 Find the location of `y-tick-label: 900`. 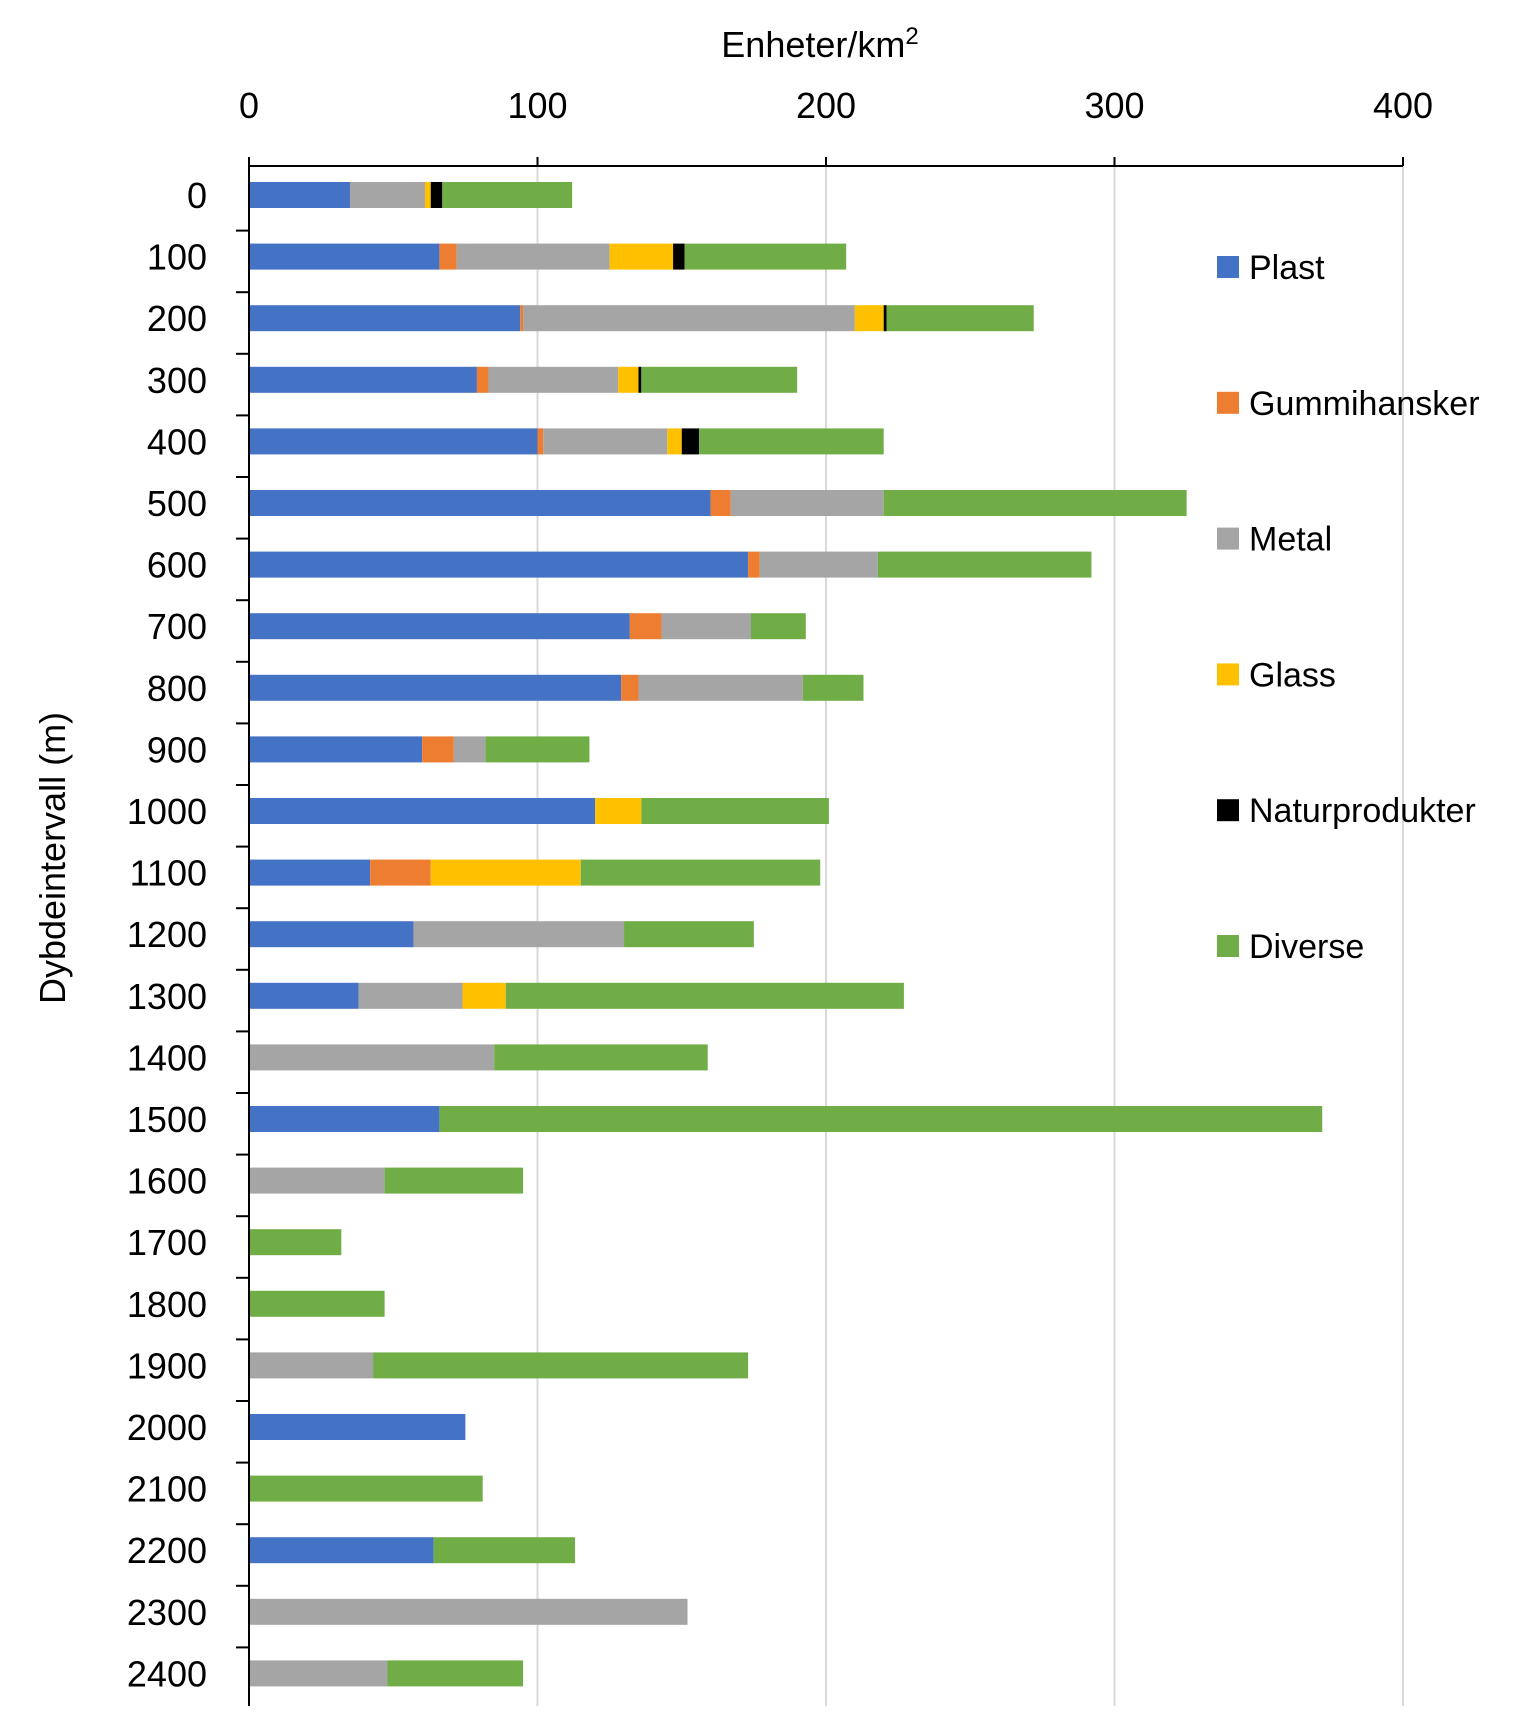

y-tick-label: 900 is located at coordinates (177, 749).